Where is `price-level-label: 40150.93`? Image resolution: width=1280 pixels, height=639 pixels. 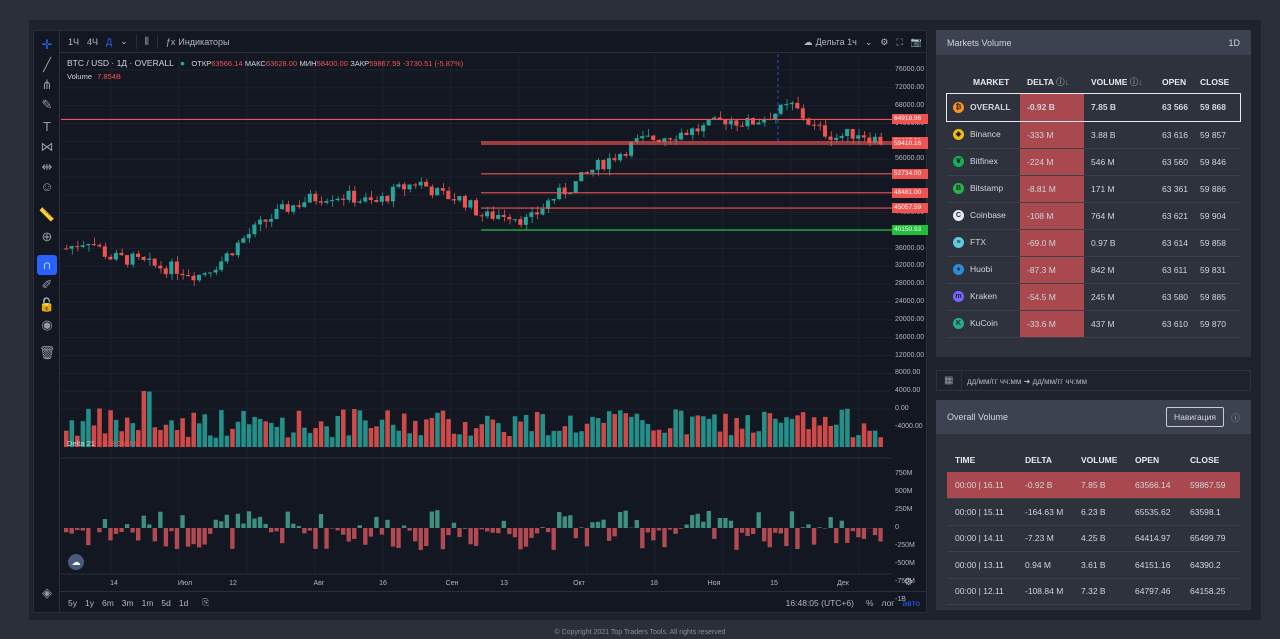
price-level-label: 40150.93 is located at coordinates (910, 229).